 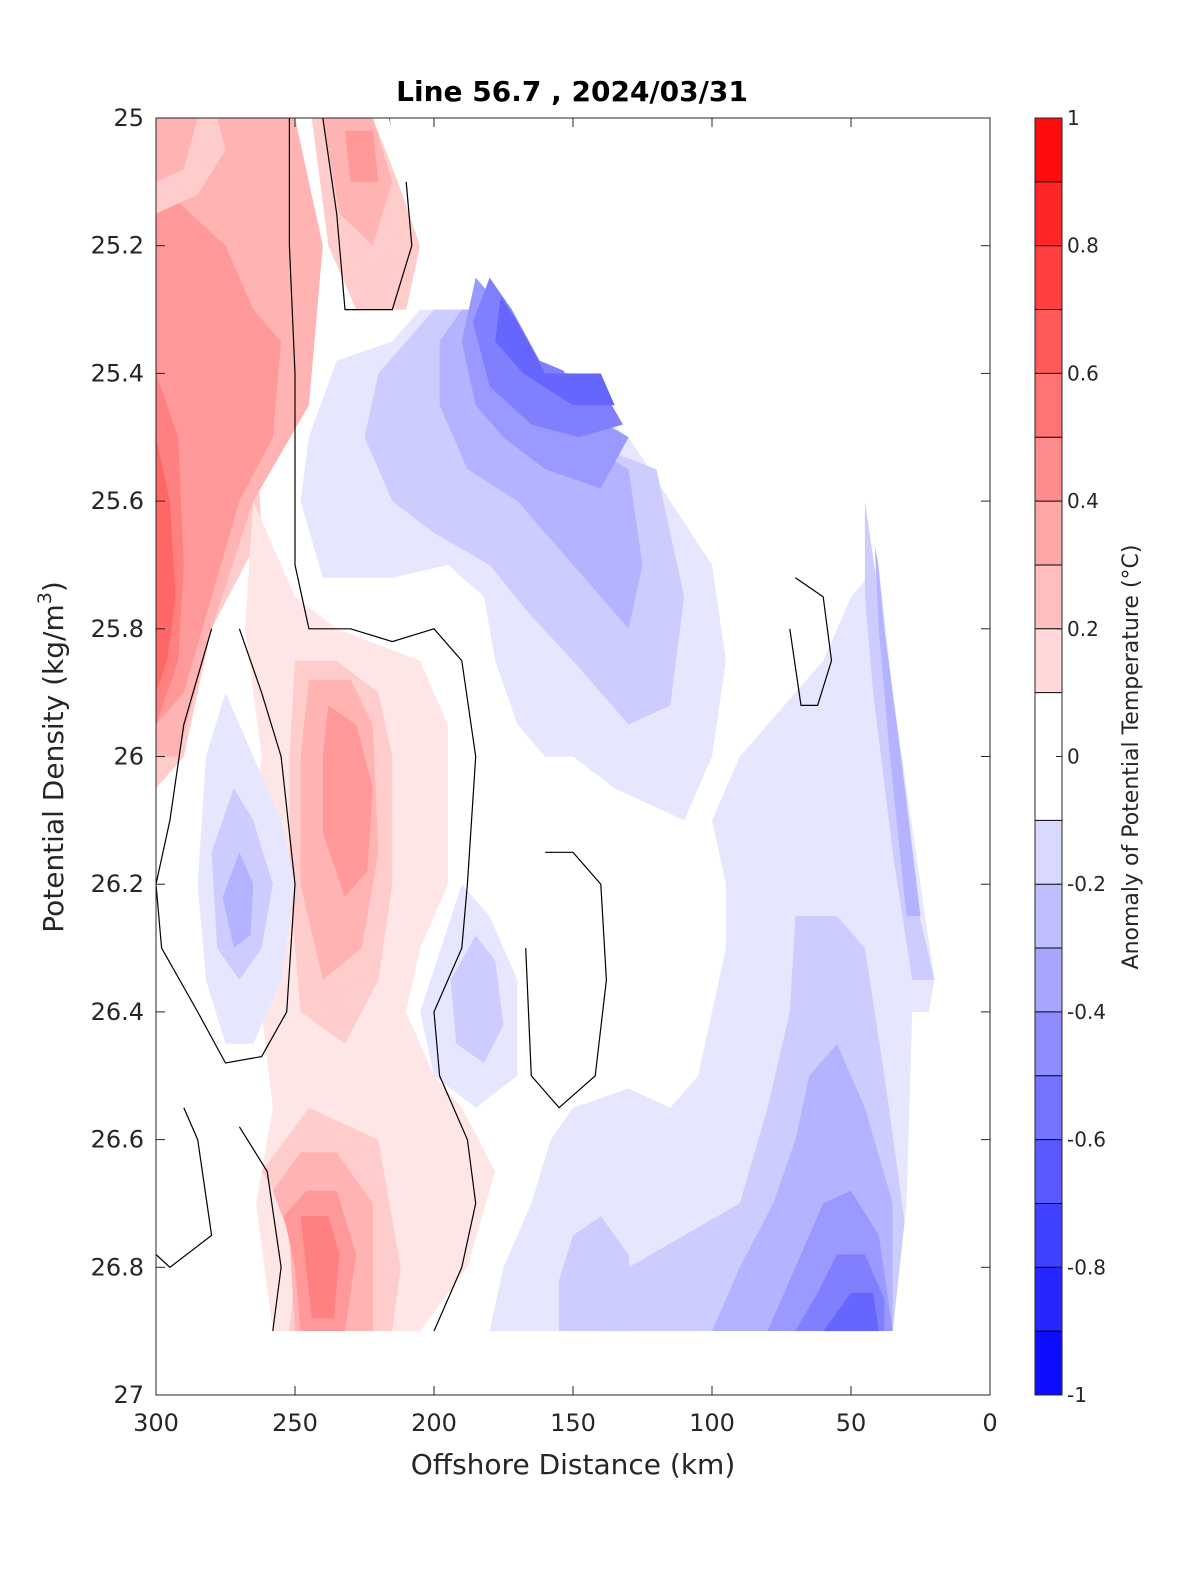 I want to click on y-tick-label: 26.6, so click(x=117, y=1140).